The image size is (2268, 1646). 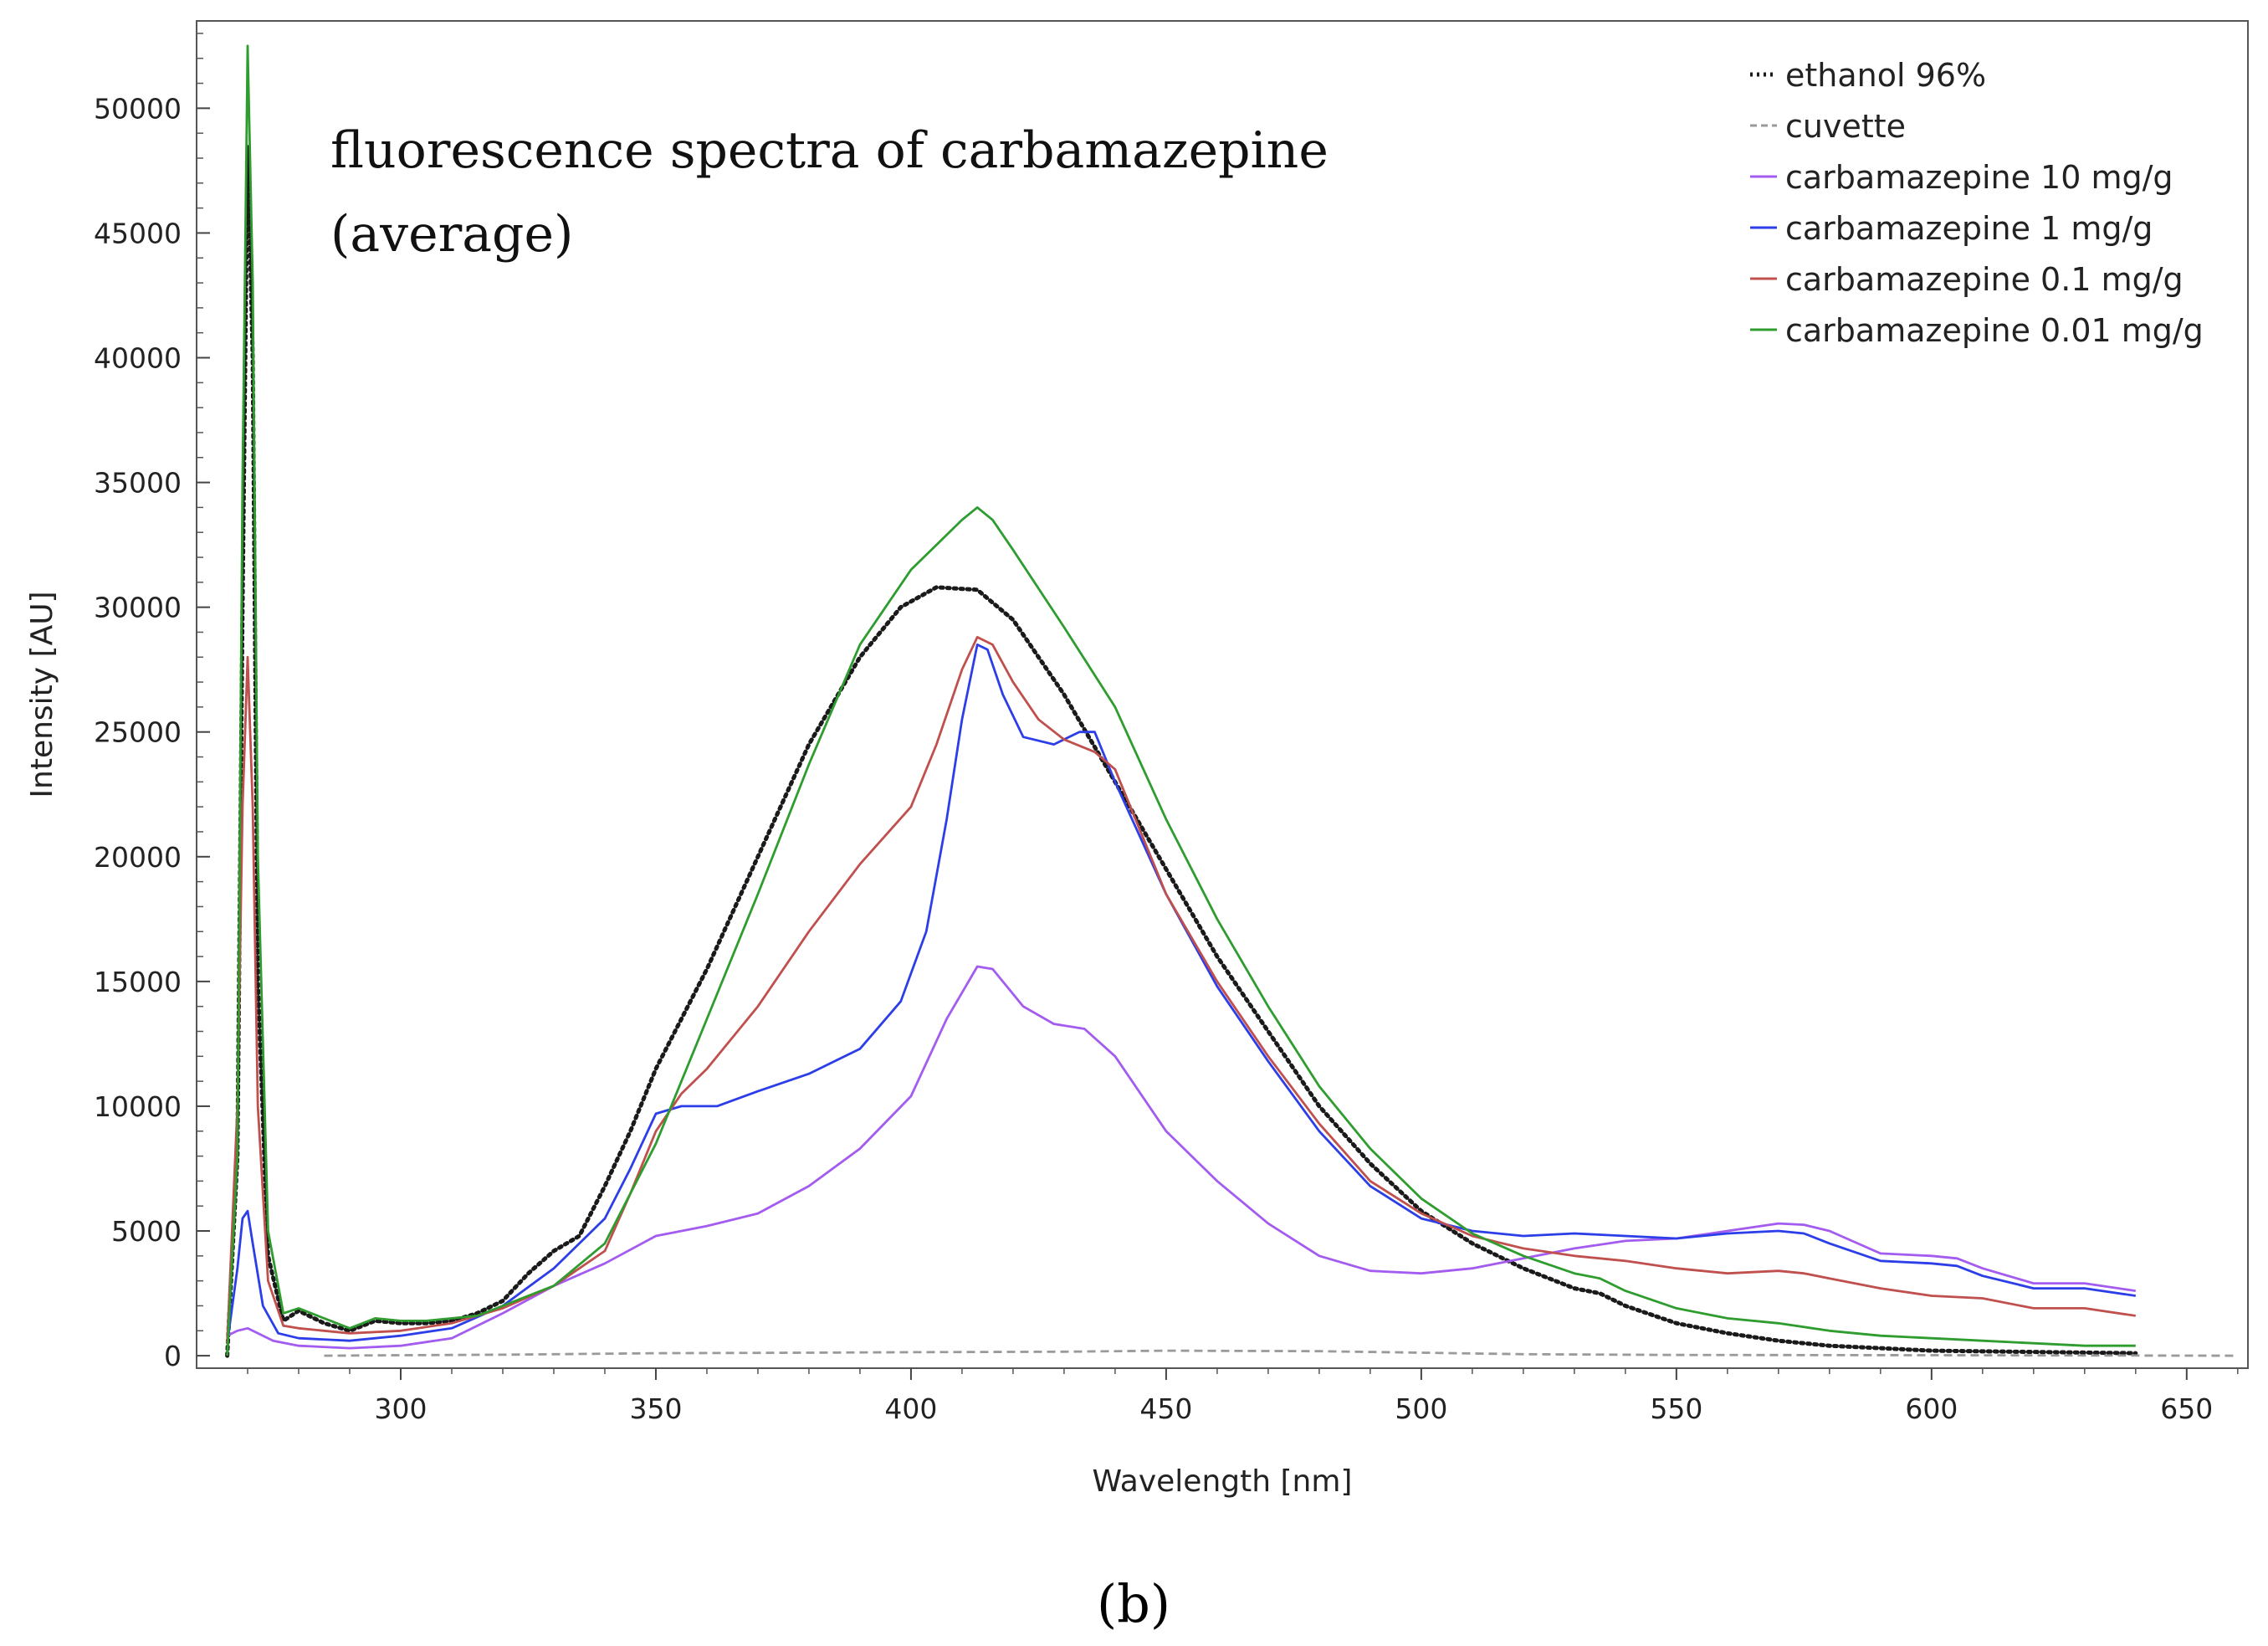 I want to click on y-tick-label: 25000, so click(x=138, y=733).